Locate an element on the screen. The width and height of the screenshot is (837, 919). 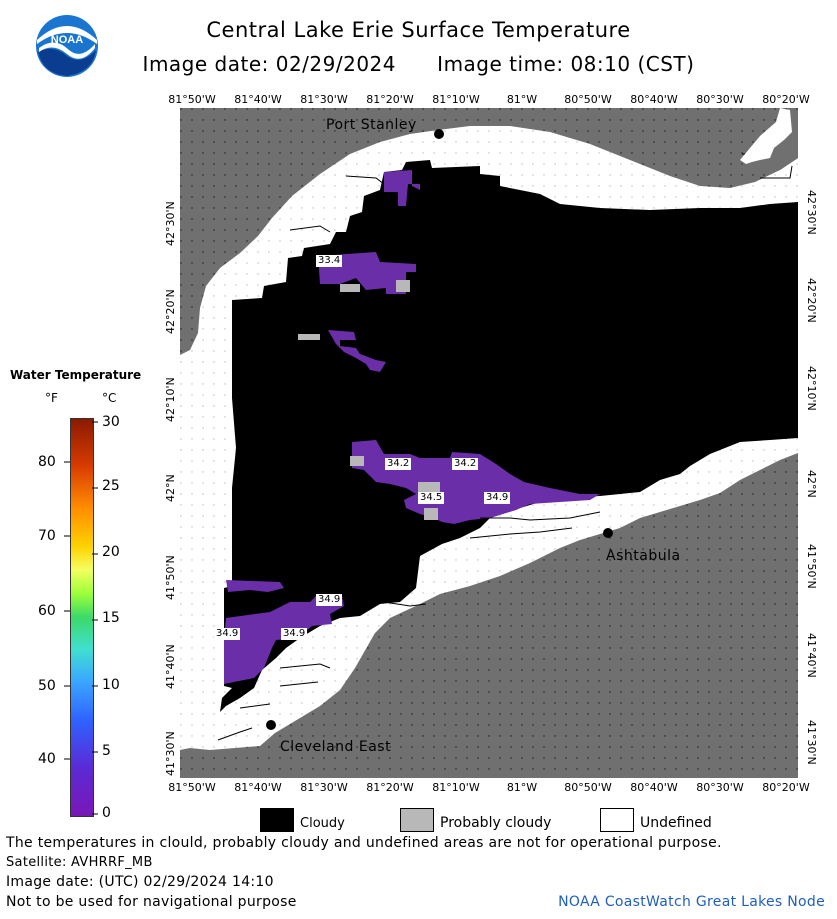
logo-text: NOAA is located at coordinates (67, 40).